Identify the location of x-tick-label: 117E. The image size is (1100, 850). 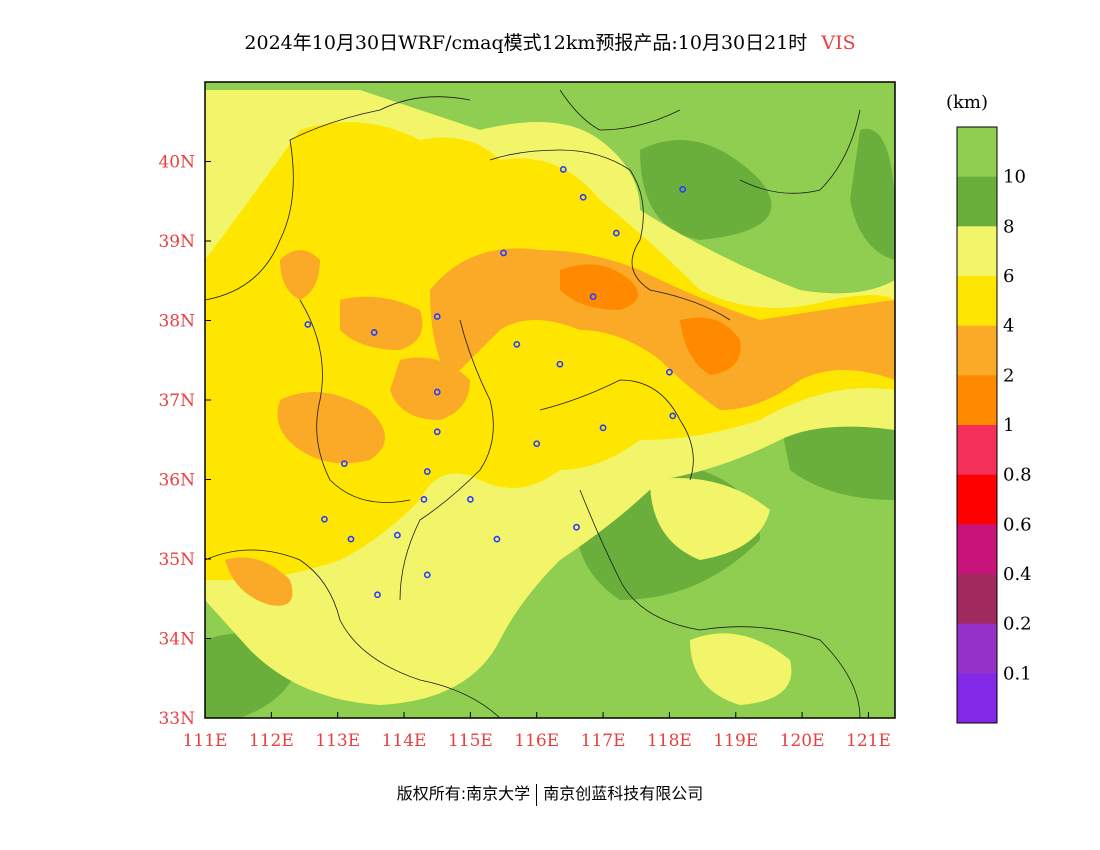
(603, 741).